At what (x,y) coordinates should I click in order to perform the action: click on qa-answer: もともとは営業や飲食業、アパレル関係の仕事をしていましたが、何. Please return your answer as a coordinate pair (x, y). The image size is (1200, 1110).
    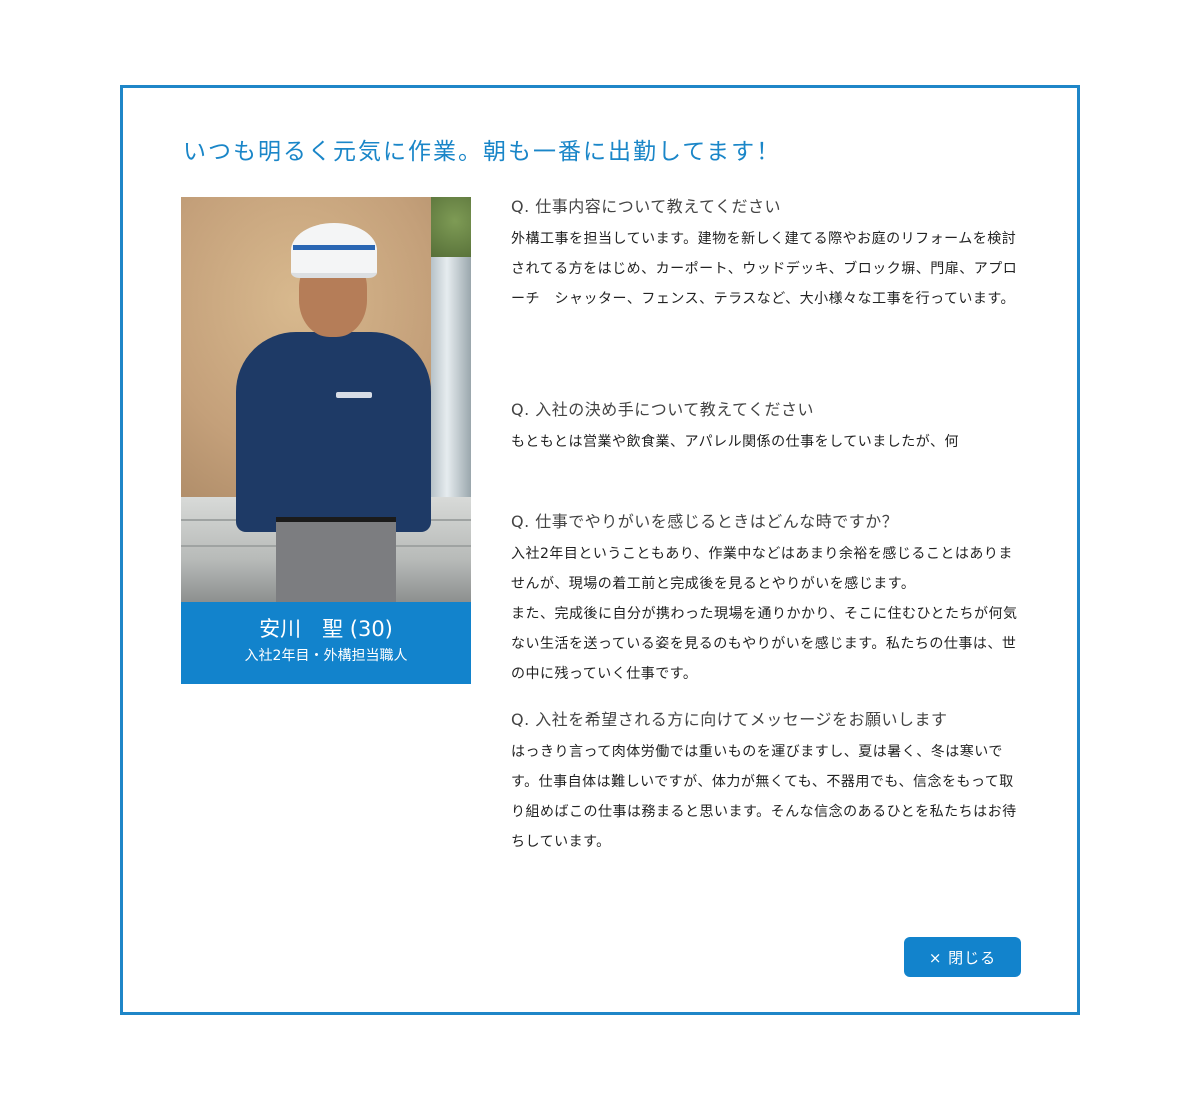
    Looking at the image, I should click on (735, 442).